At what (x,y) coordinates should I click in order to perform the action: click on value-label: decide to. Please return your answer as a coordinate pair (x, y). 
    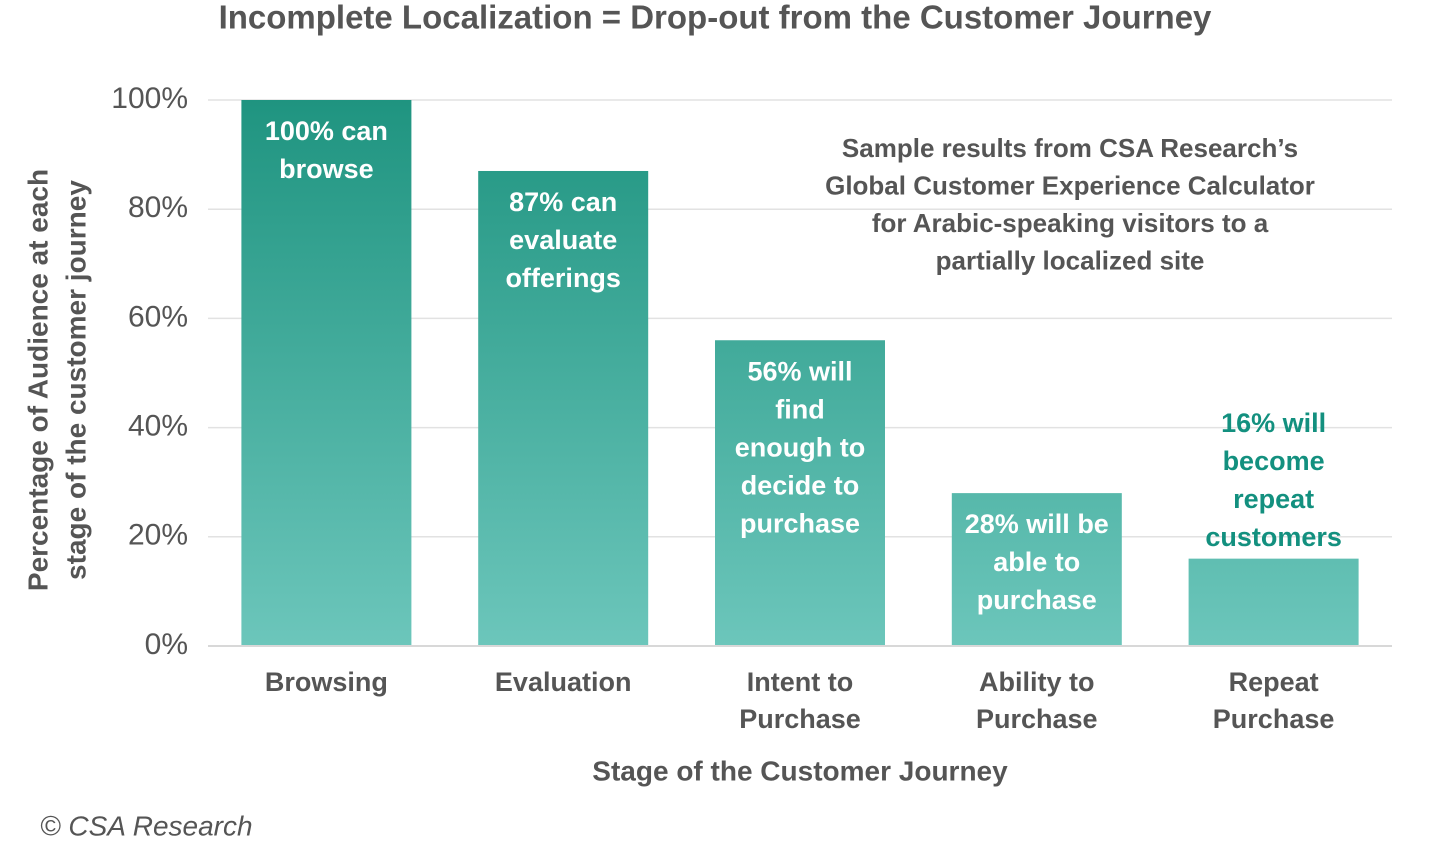
    Looking at the image, I should click on (800, 485).